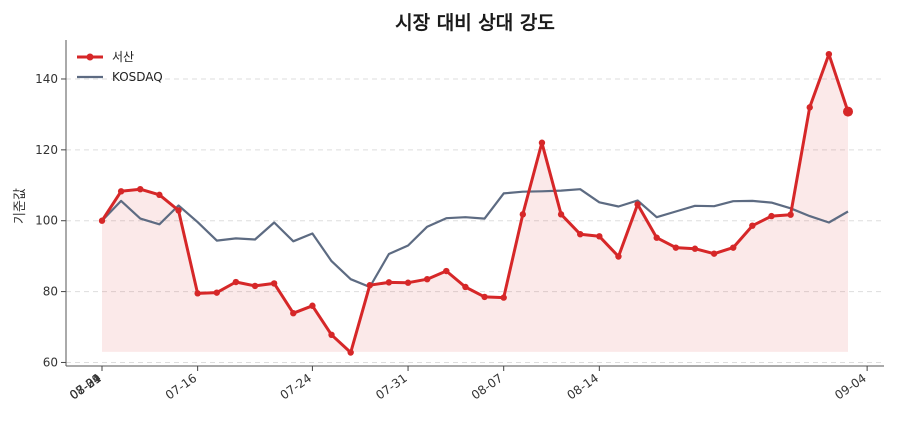 The height and width of the screenshot is (424, 900). Describe the element at coordinates (123, 57) in the screenshot. I see `legend-label: 서산` at that location.